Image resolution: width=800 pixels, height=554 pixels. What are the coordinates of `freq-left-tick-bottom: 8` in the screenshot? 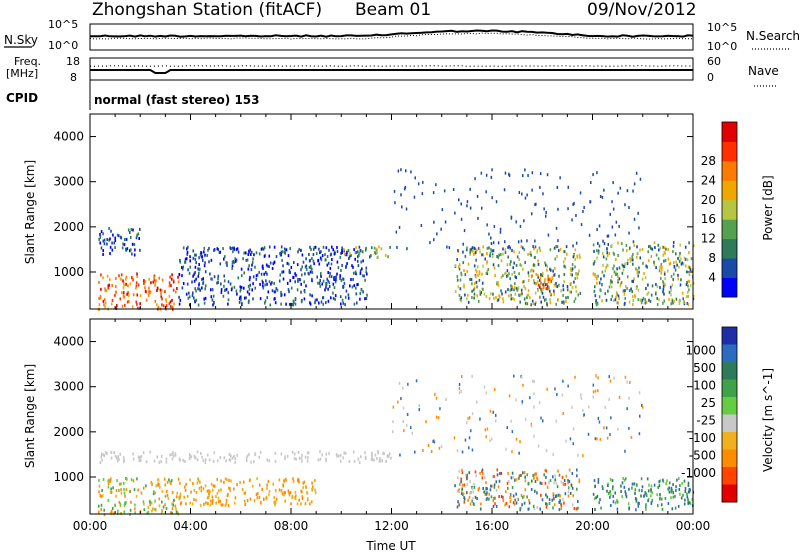 It's located at (73, 77).